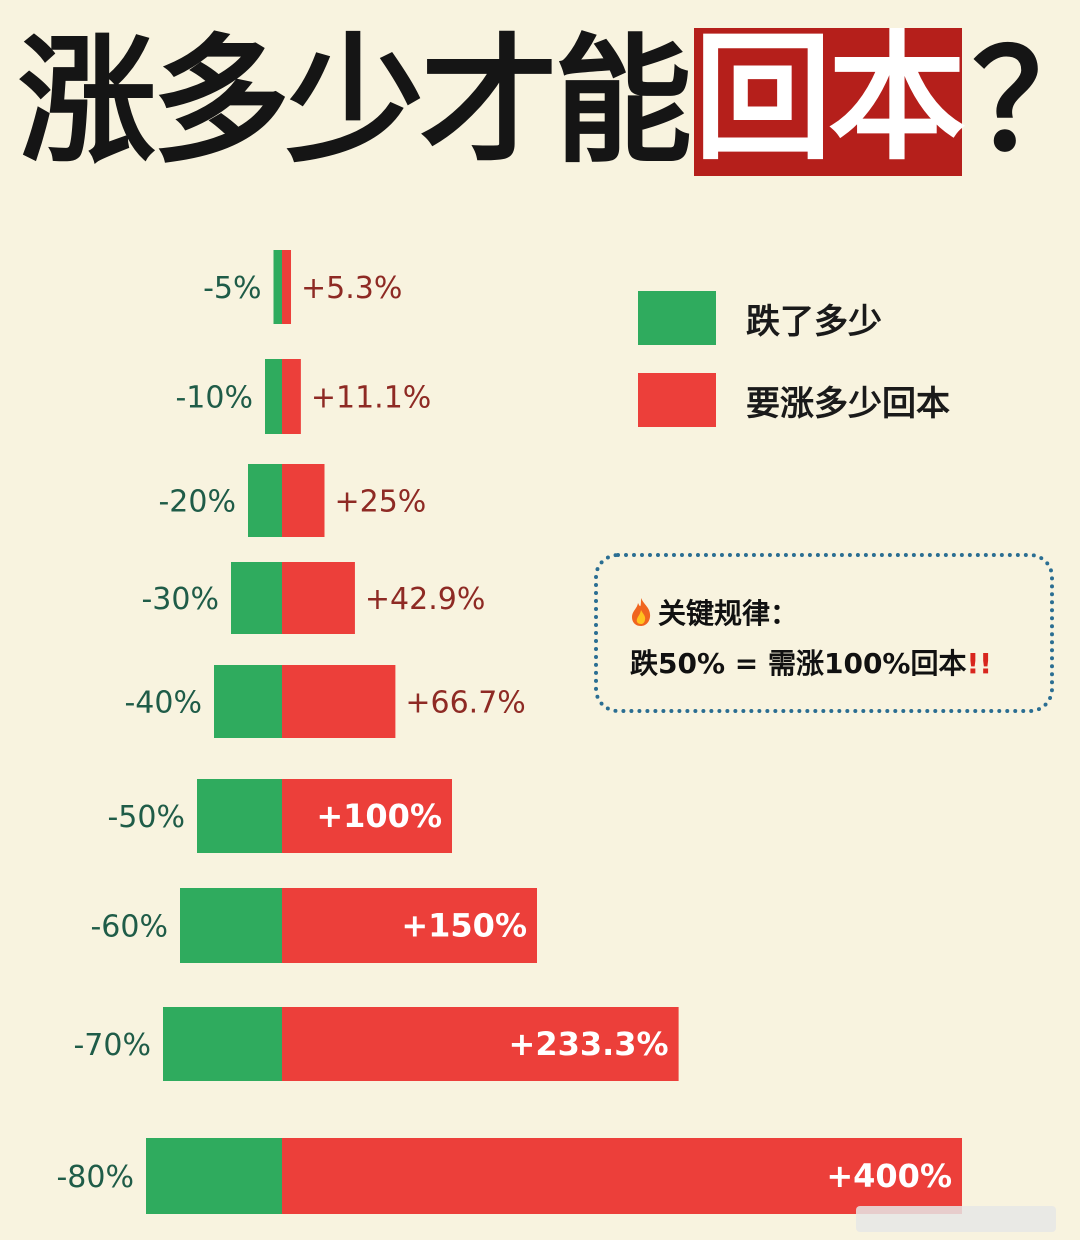 The height and width of the screenshot is (1240, 1080). What do you see at coordinates (465, 703) in the screenshot?
I see `recover-label: +66.7%` at bounding box center [465, 703].